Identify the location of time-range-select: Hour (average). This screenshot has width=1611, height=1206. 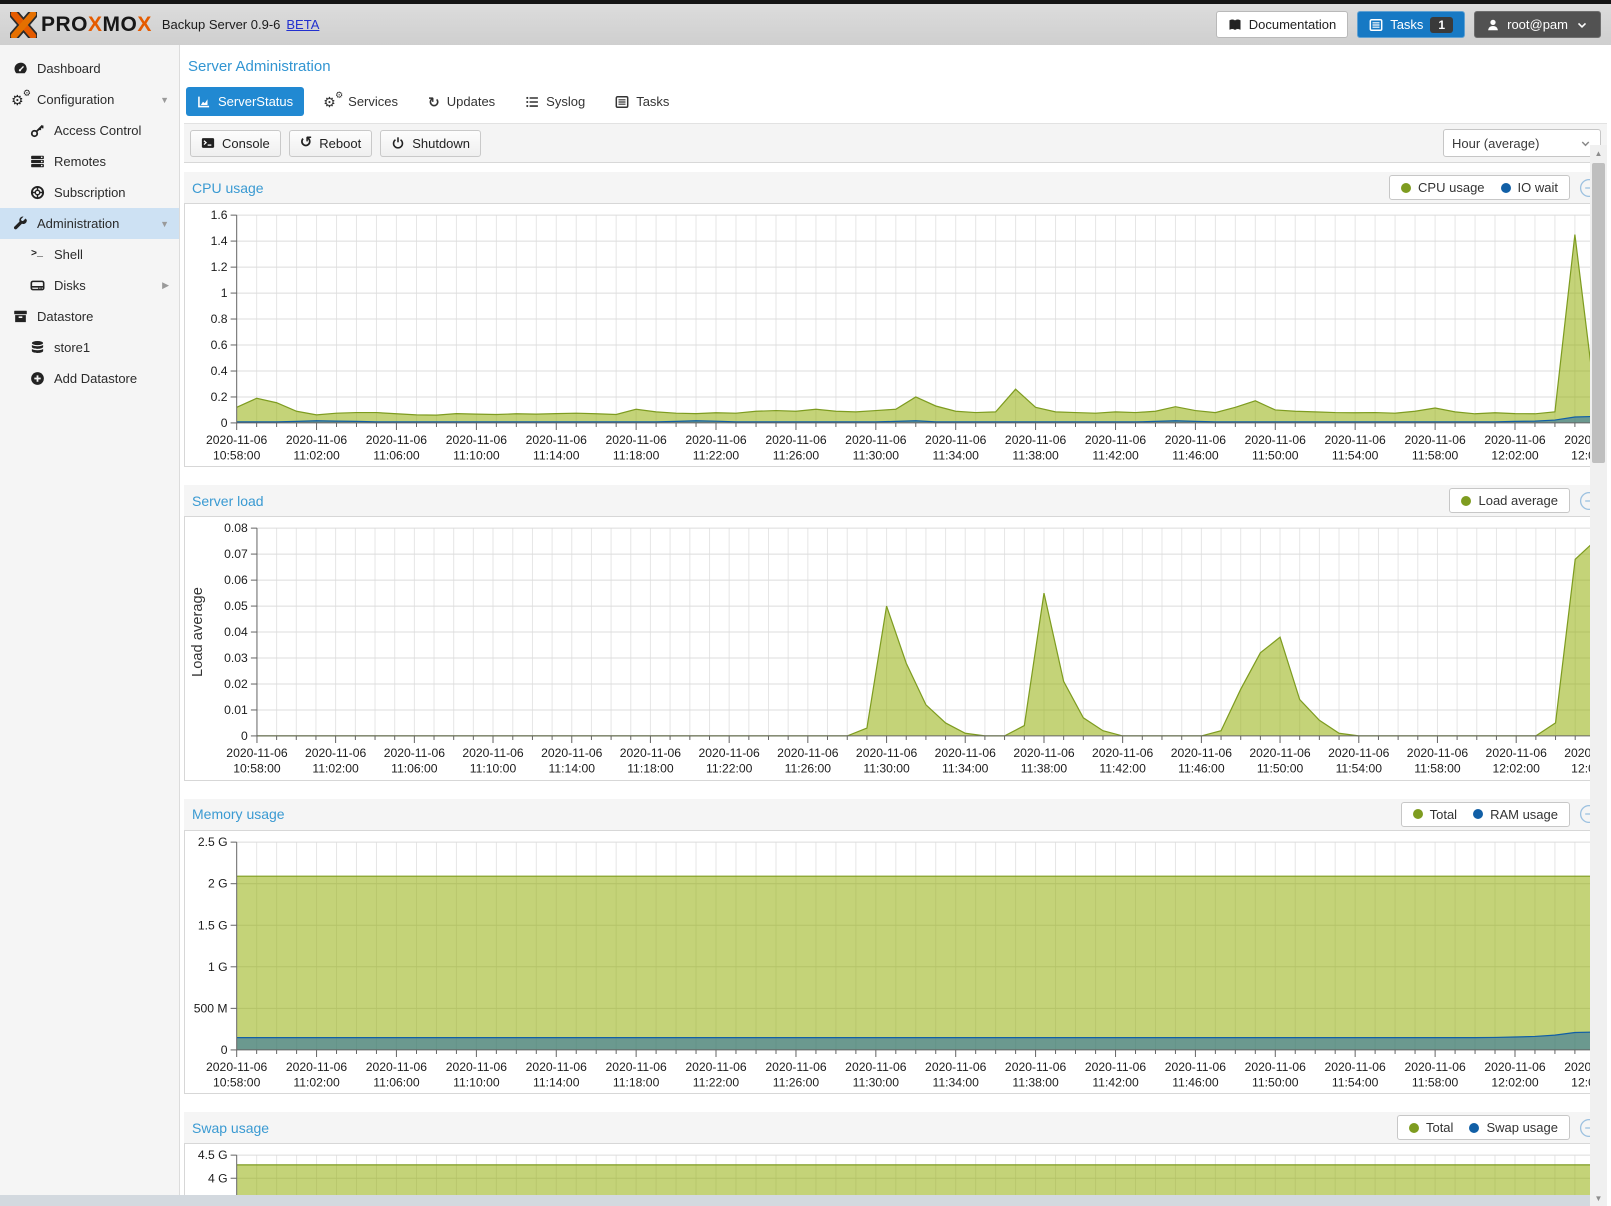
(1522, 143).